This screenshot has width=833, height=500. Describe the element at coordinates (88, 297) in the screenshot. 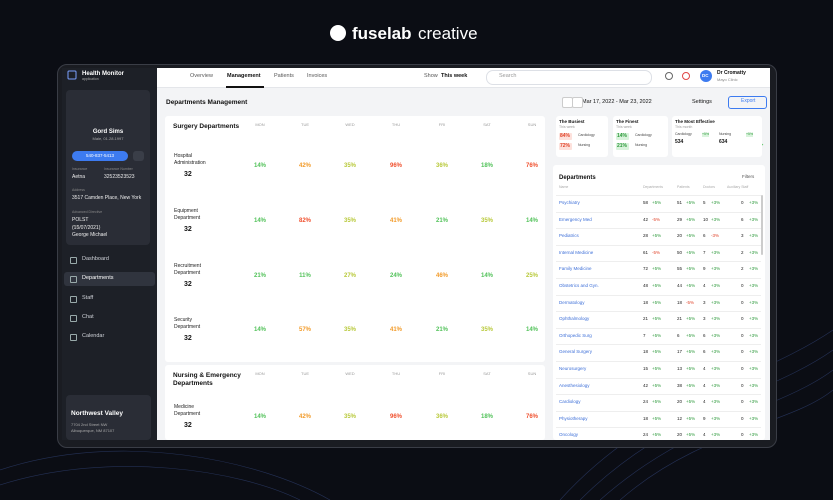

I see `nav-item: Staff` at that location.